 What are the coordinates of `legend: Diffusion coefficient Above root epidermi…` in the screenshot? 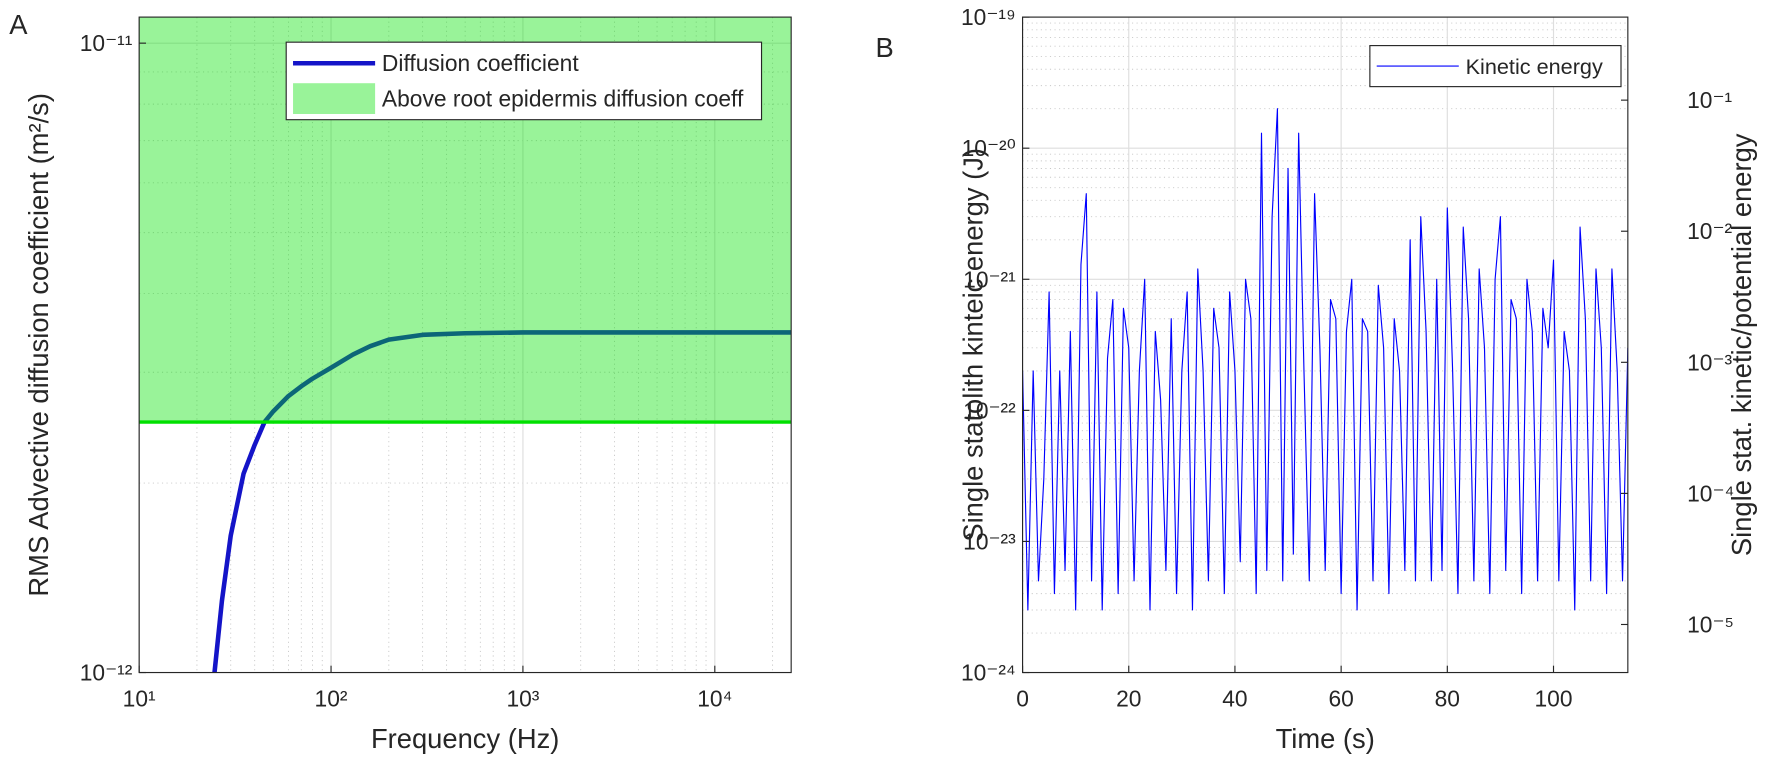 It's located at (524, 81).